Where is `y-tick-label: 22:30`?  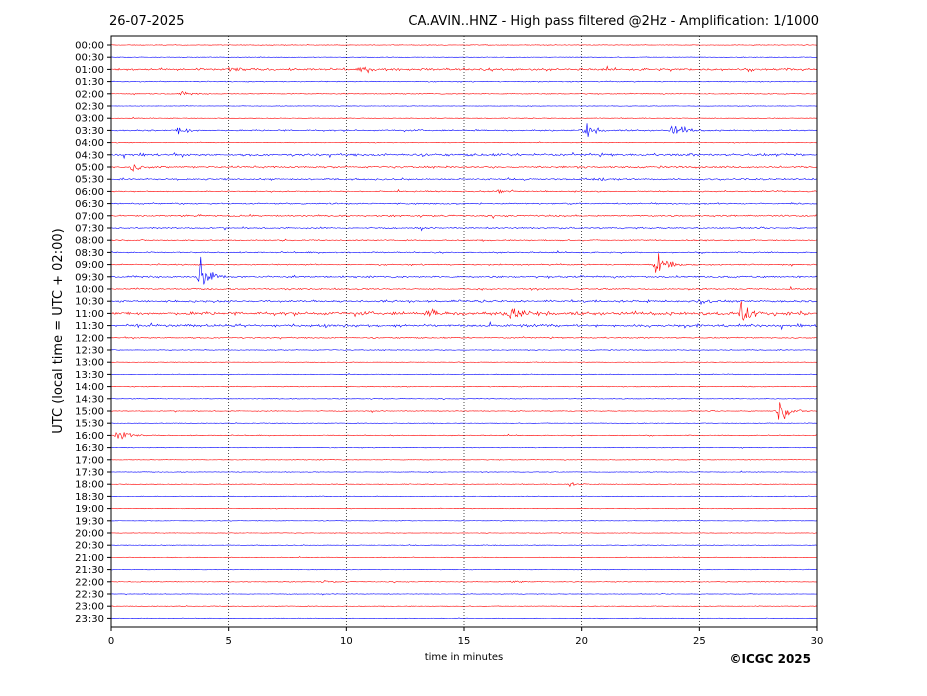
y-tick-label: 22:30 is located at coordinates (89, 595).